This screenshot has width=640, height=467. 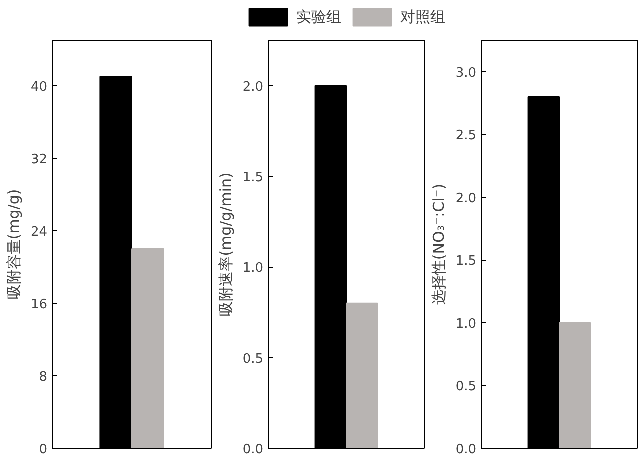 I want to click on y-tick-label: 8, so click(x=43, y=377).